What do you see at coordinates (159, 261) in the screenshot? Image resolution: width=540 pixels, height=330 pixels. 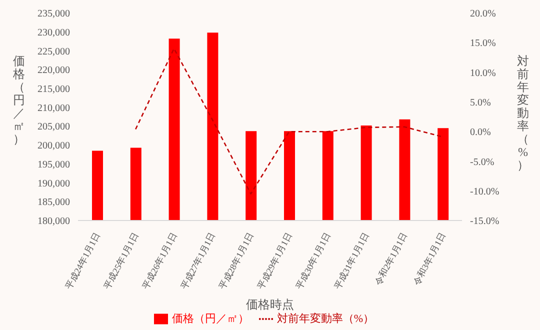 I see `x-tick-label: 平成26年1月1日` at bounding box center [159, 261].